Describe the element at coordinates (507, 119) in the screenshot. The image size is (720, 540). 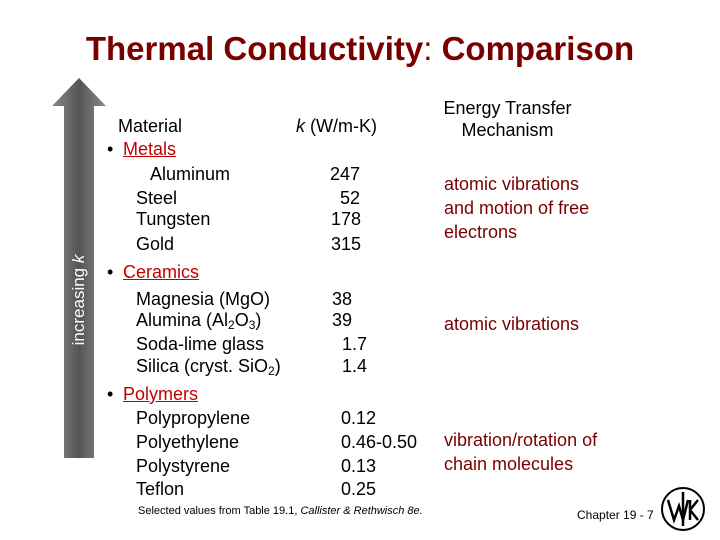
I see `mechanism-header: Energy Transfer Mechanism` at that location.